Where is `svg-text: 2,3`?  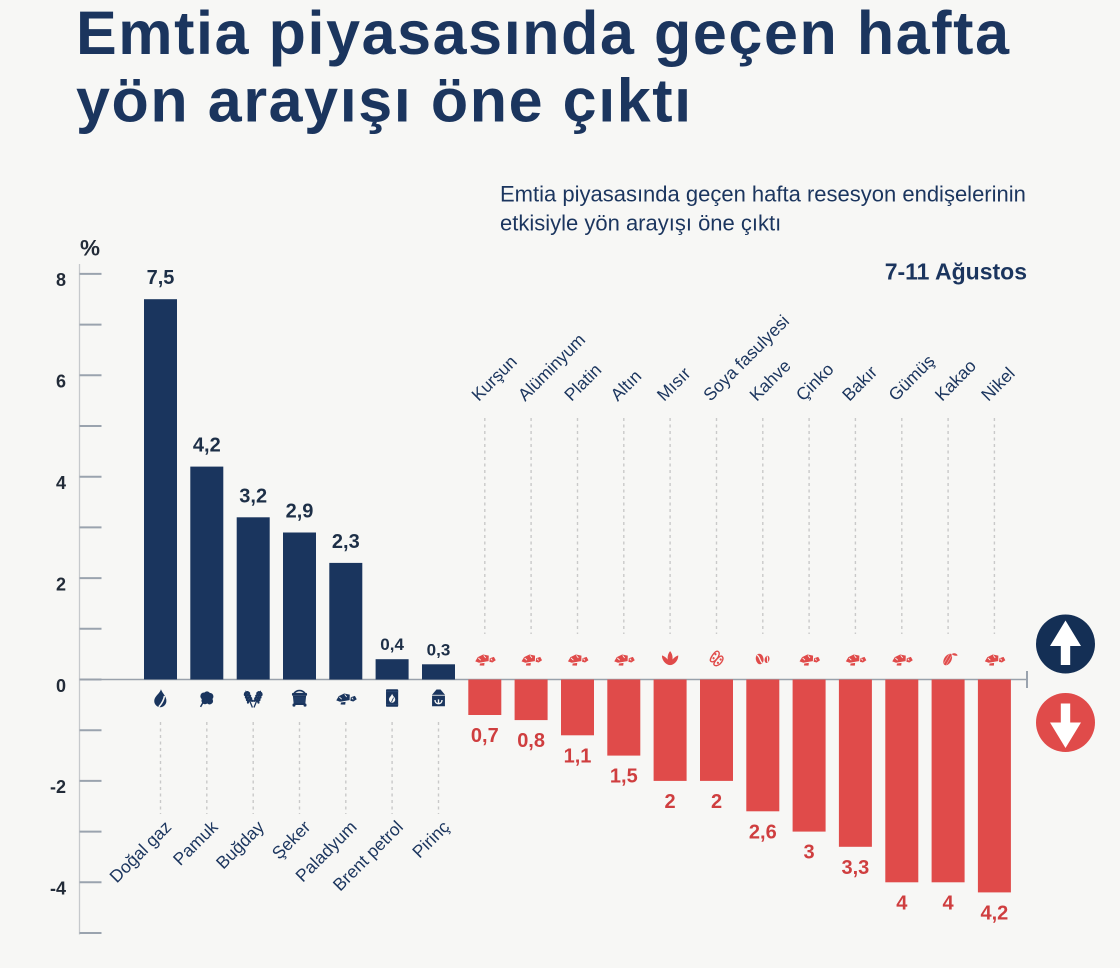
svg-text: 2,3 is located at coordinates (346, 542).